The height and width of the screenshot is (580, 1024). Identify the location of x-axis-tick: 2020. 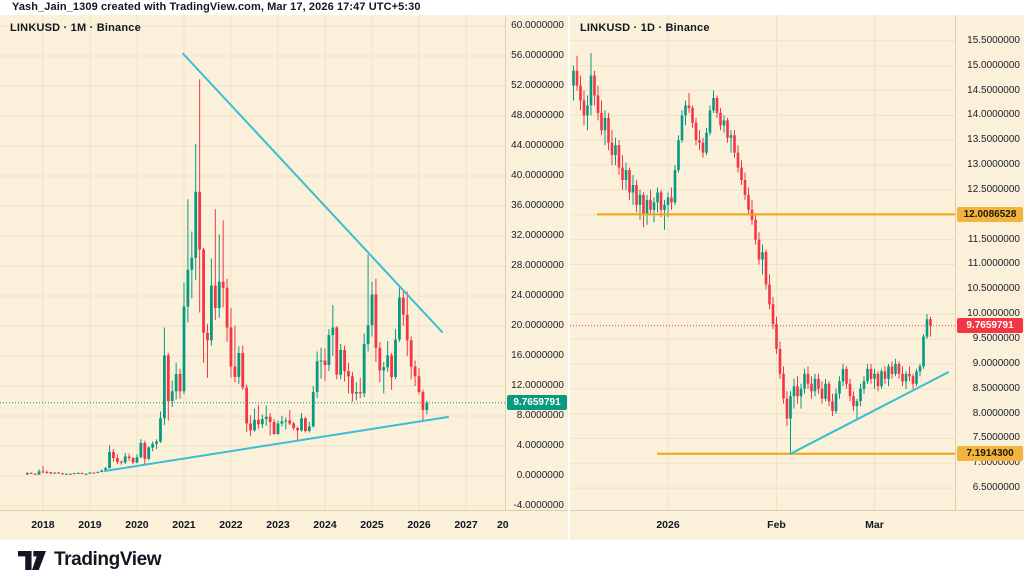
(137, 525).